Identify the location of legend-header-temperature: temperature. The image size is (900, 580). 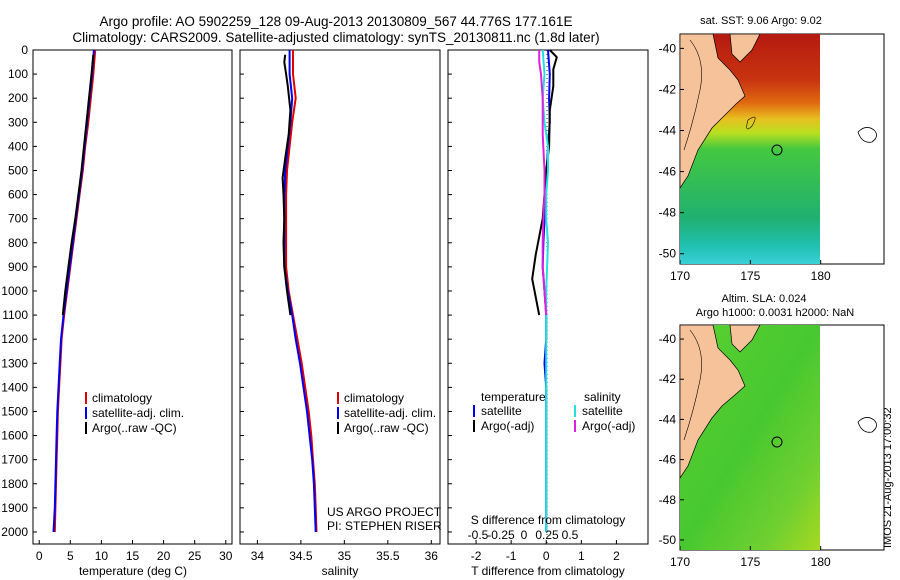
(513, 397).